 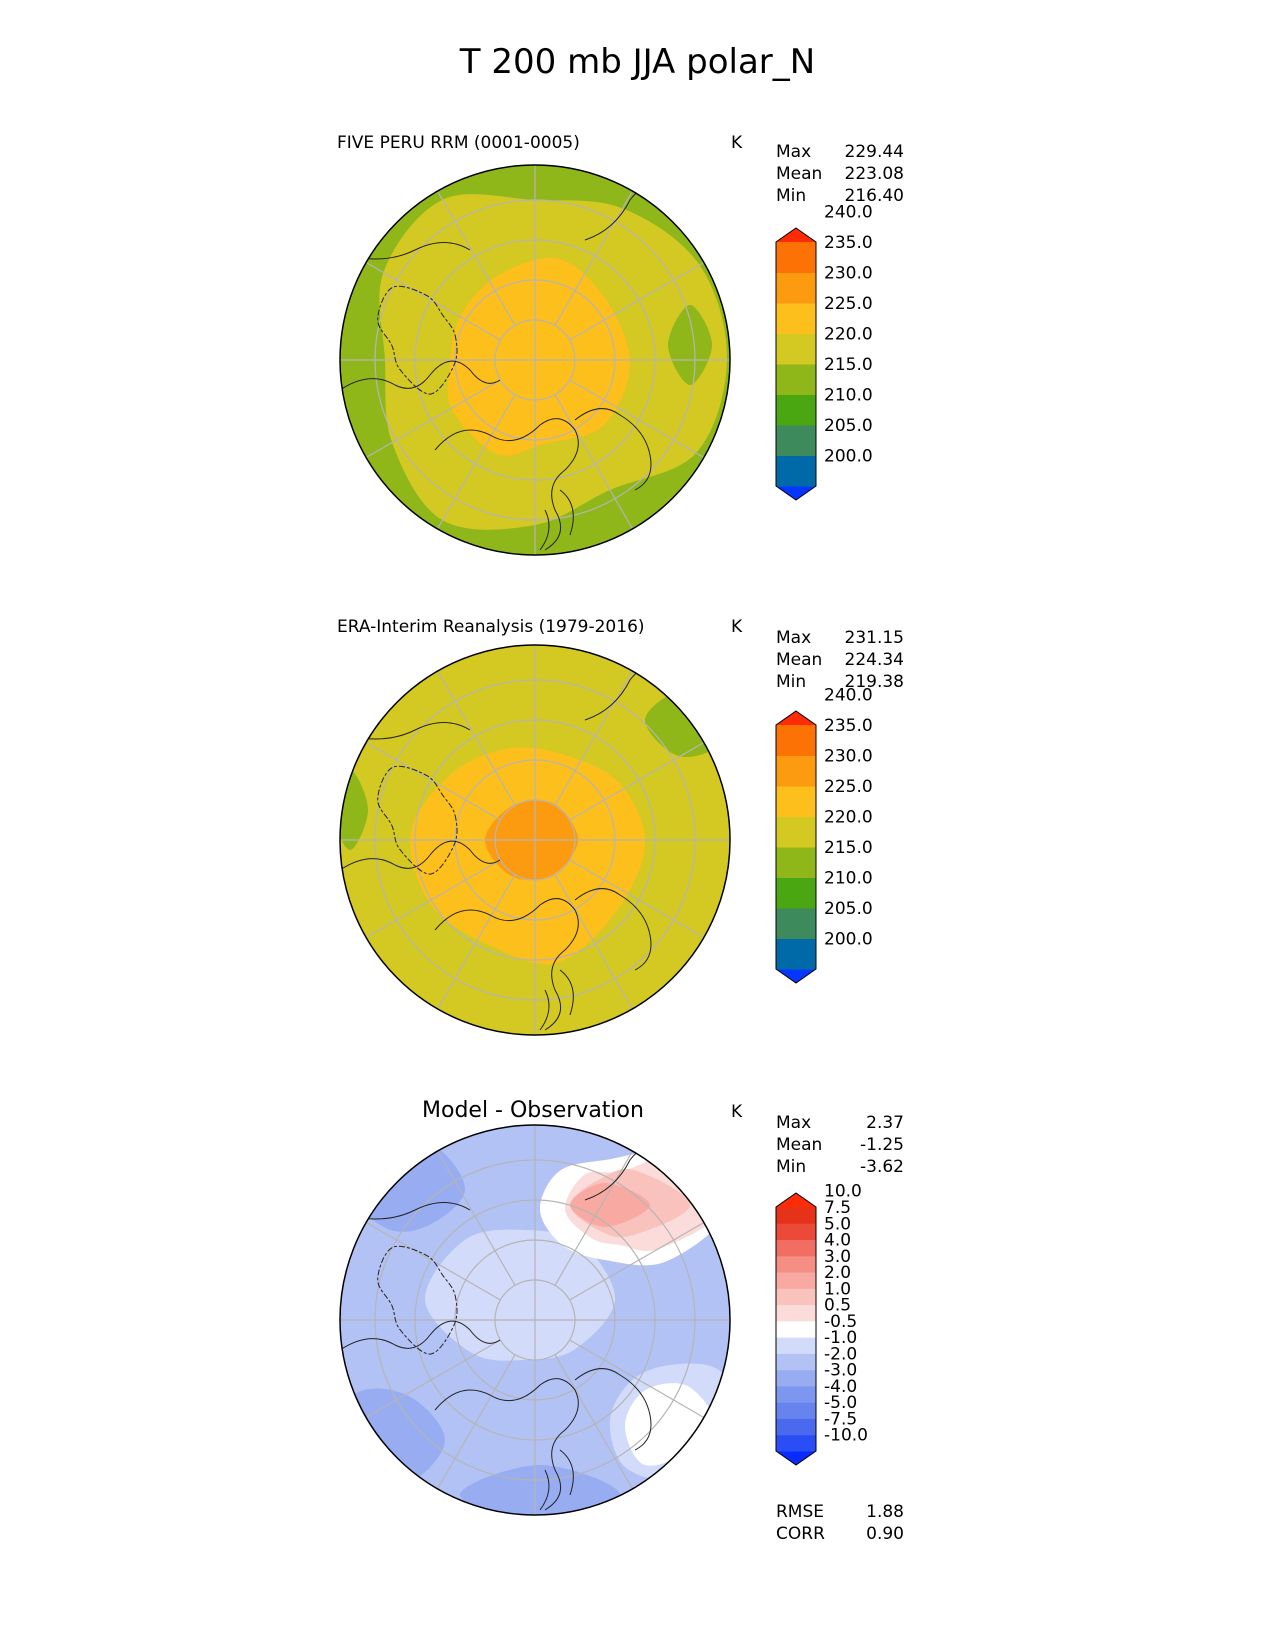 What do you see at coordinates (840, 1387) in the screenshot?
I see `colorbar-tick-label: -4.0` at bounding box center [840, 1387].